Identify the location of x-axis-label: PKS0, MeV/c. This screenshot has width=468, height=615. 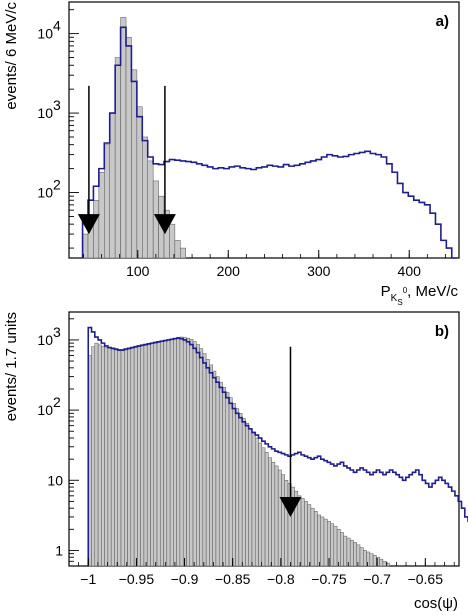
(420, 295).